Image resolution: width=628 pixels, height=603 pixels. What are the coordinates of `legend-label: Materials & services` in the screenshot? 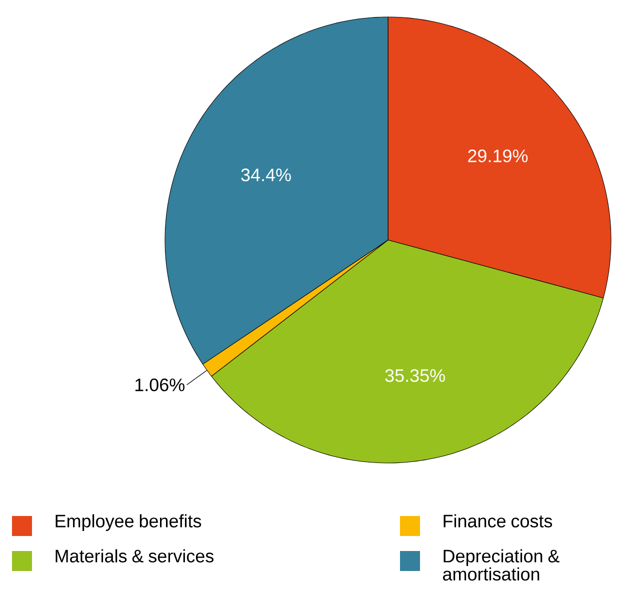 It's located at (135, 555).